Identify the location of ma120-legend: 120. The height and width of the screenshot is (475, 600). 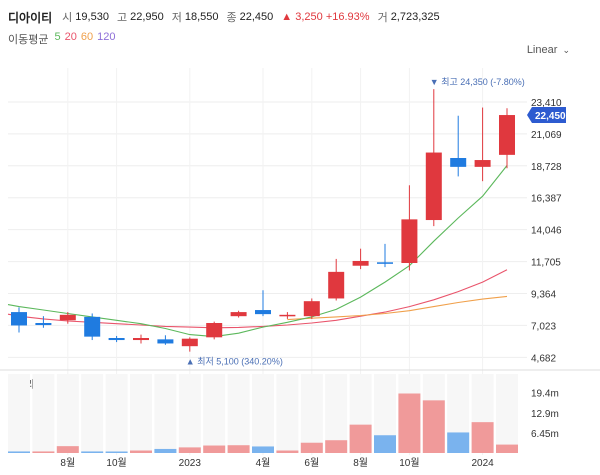
(106, 37).